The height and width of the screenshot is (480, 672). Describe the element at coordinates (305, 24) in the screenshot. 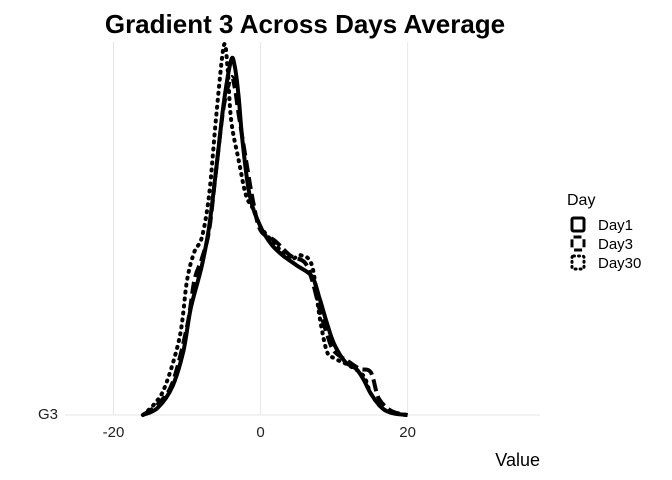

I see `chart-title: Gradient 3 Across Days Average` at that location.